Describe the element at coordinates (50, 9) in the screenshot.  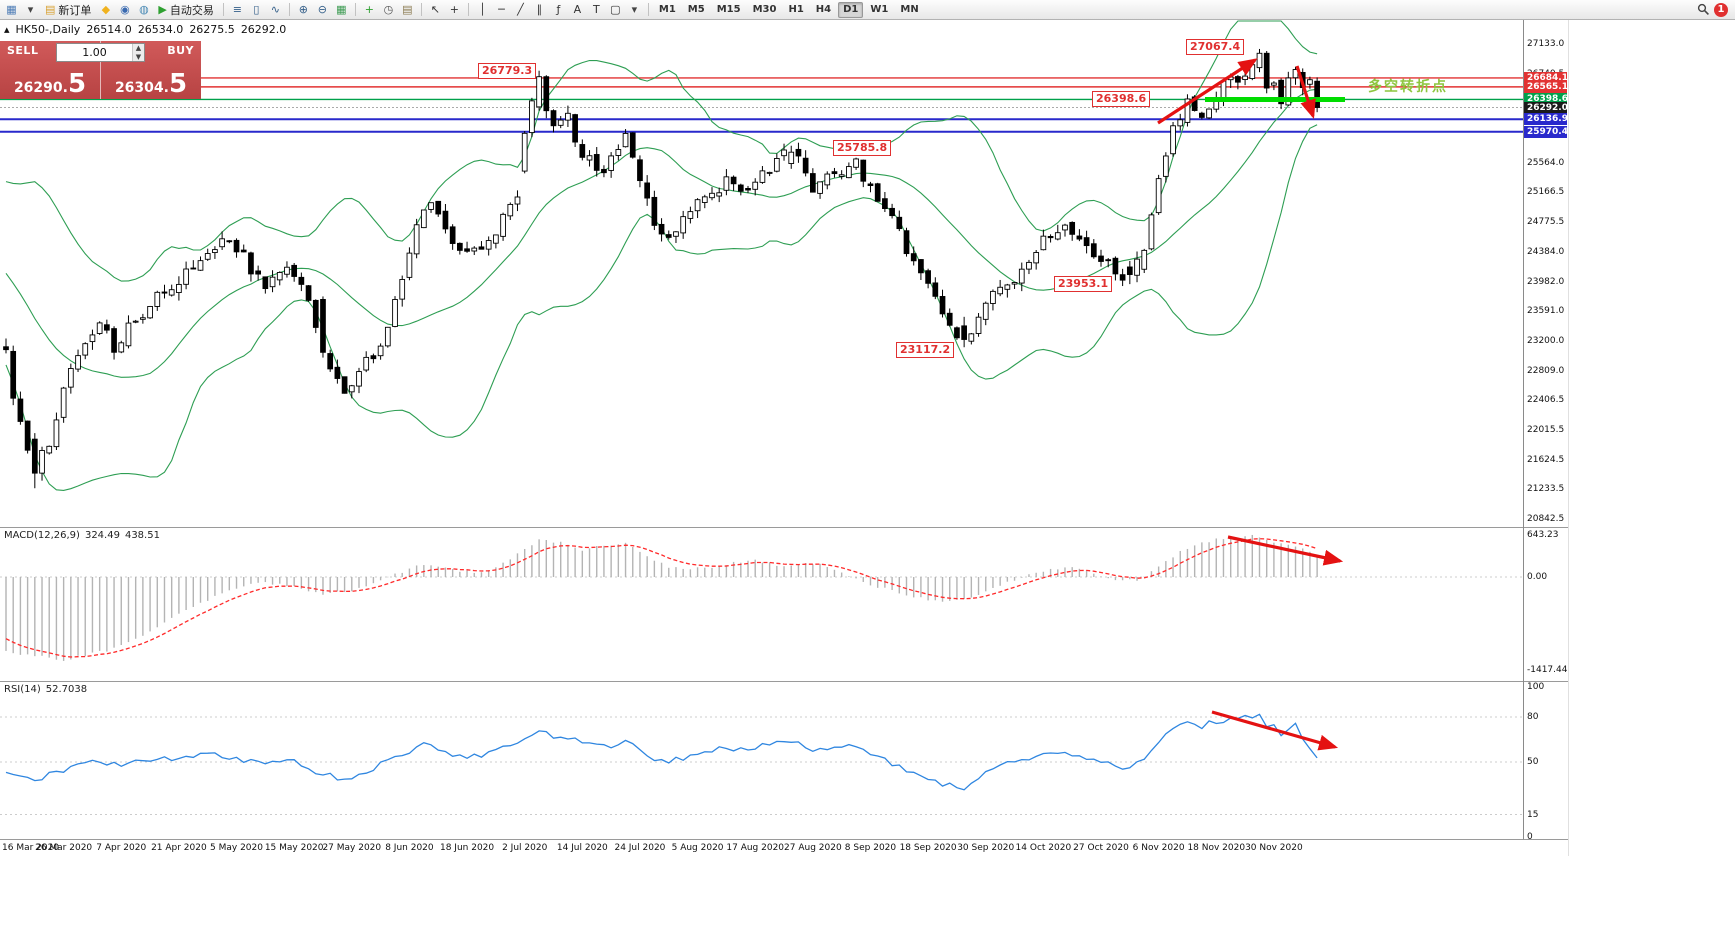
I see `new-order-button: ▤` at that location.